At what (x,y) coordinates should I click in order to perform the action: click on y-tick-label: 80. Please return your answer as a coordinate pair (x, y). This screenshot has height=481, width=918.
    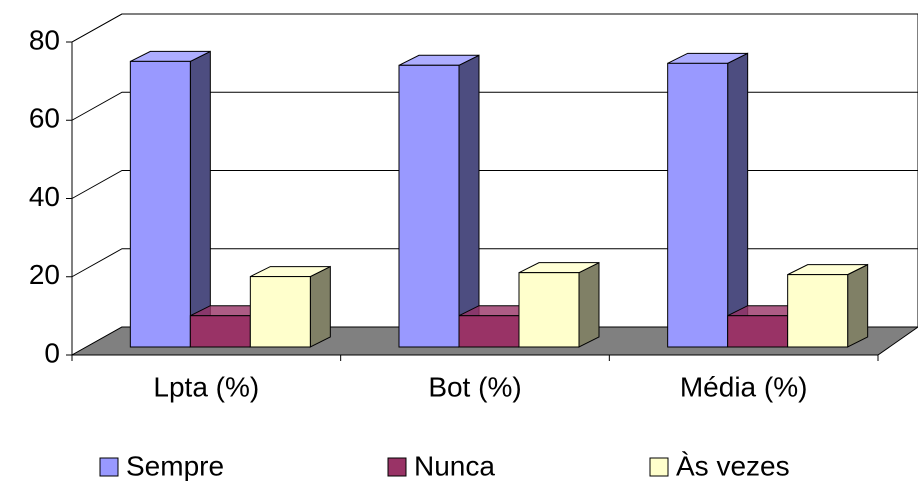
    Looking at the image, I should click on (44, 39).